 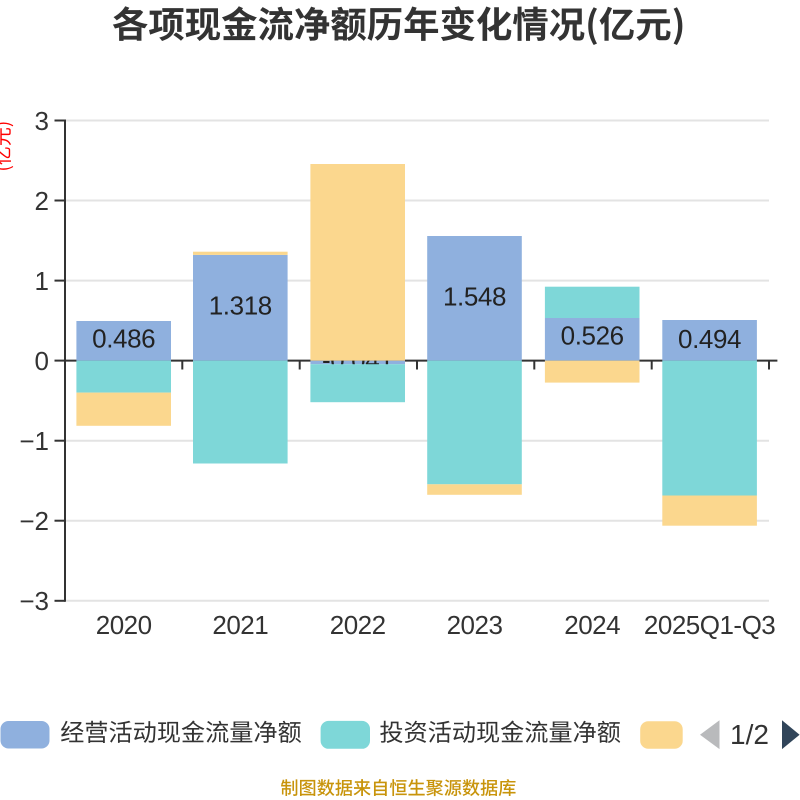 What do you see at coordinates (240, 625) in the screenshot?
I see `svg-text: 2021` at bounding box center [240, 625].